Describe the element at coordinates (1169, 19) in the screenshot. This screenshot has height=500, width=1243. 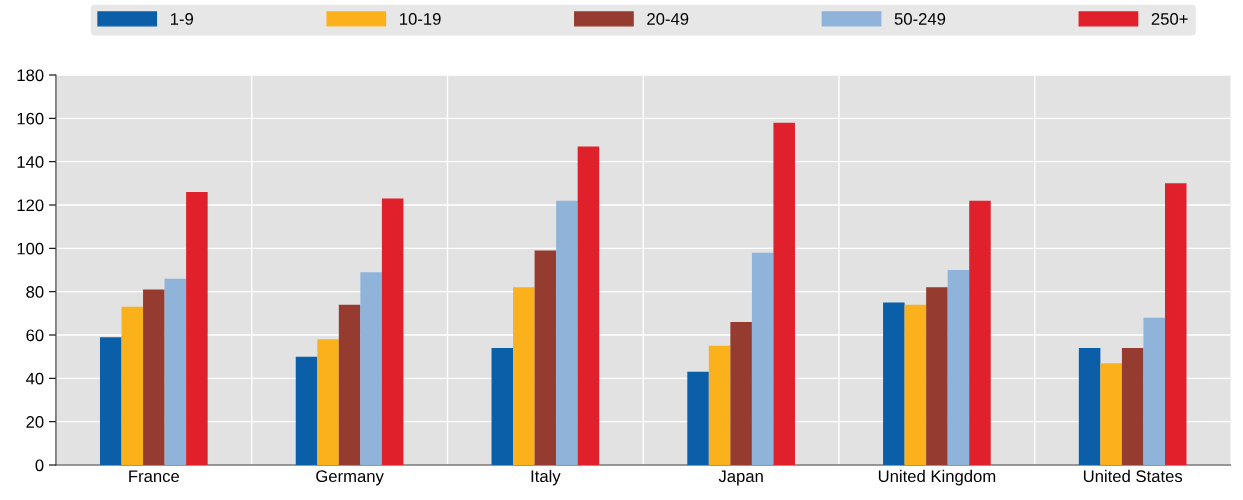
I see `legend-label: 250+` at that location.